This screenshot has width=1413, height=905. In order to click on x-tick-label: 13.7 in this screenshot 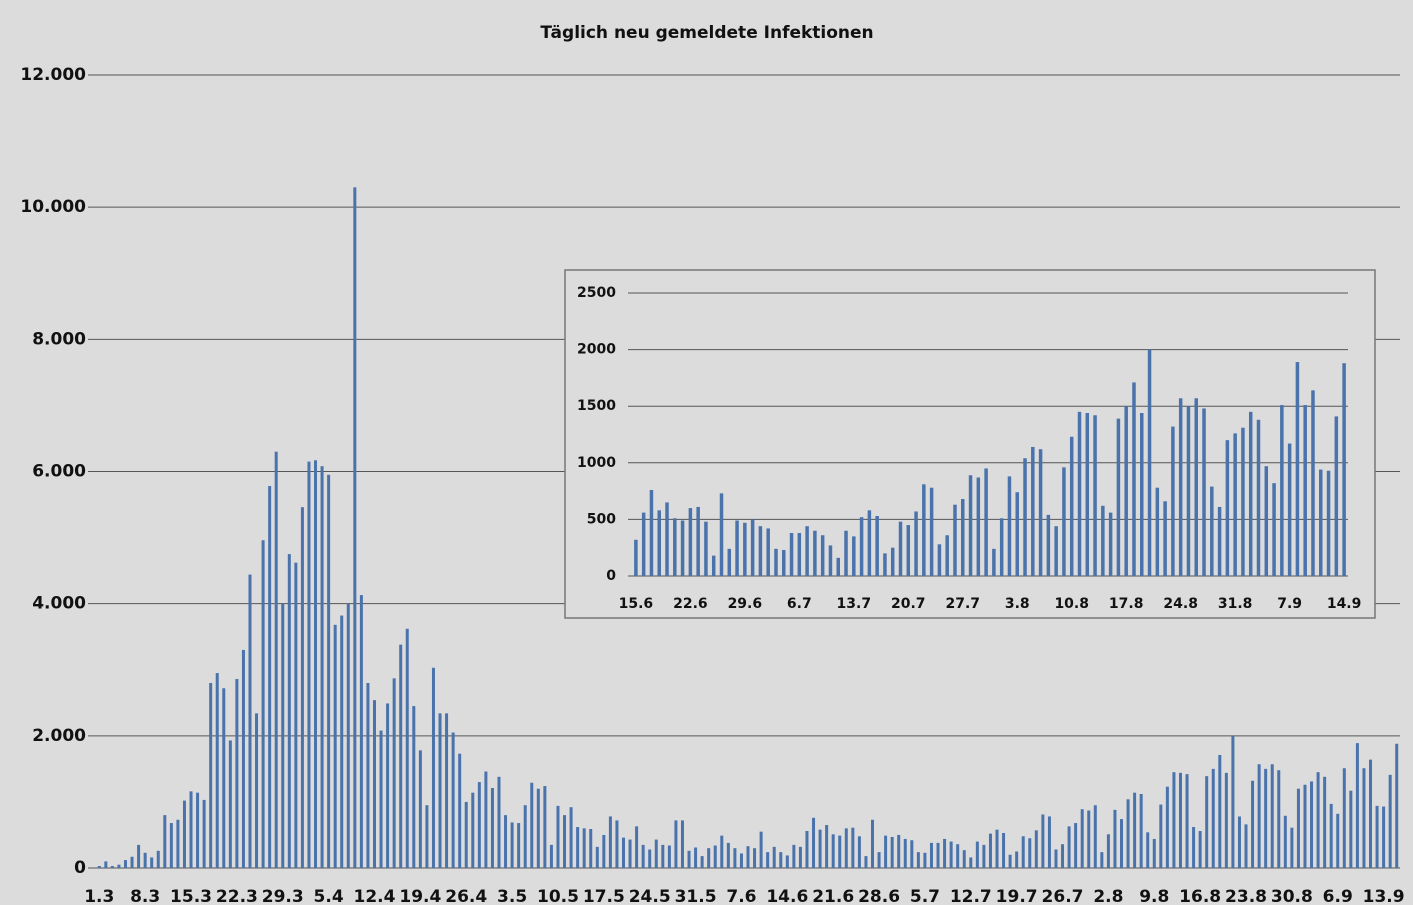, I will do `click(854, 604)`.